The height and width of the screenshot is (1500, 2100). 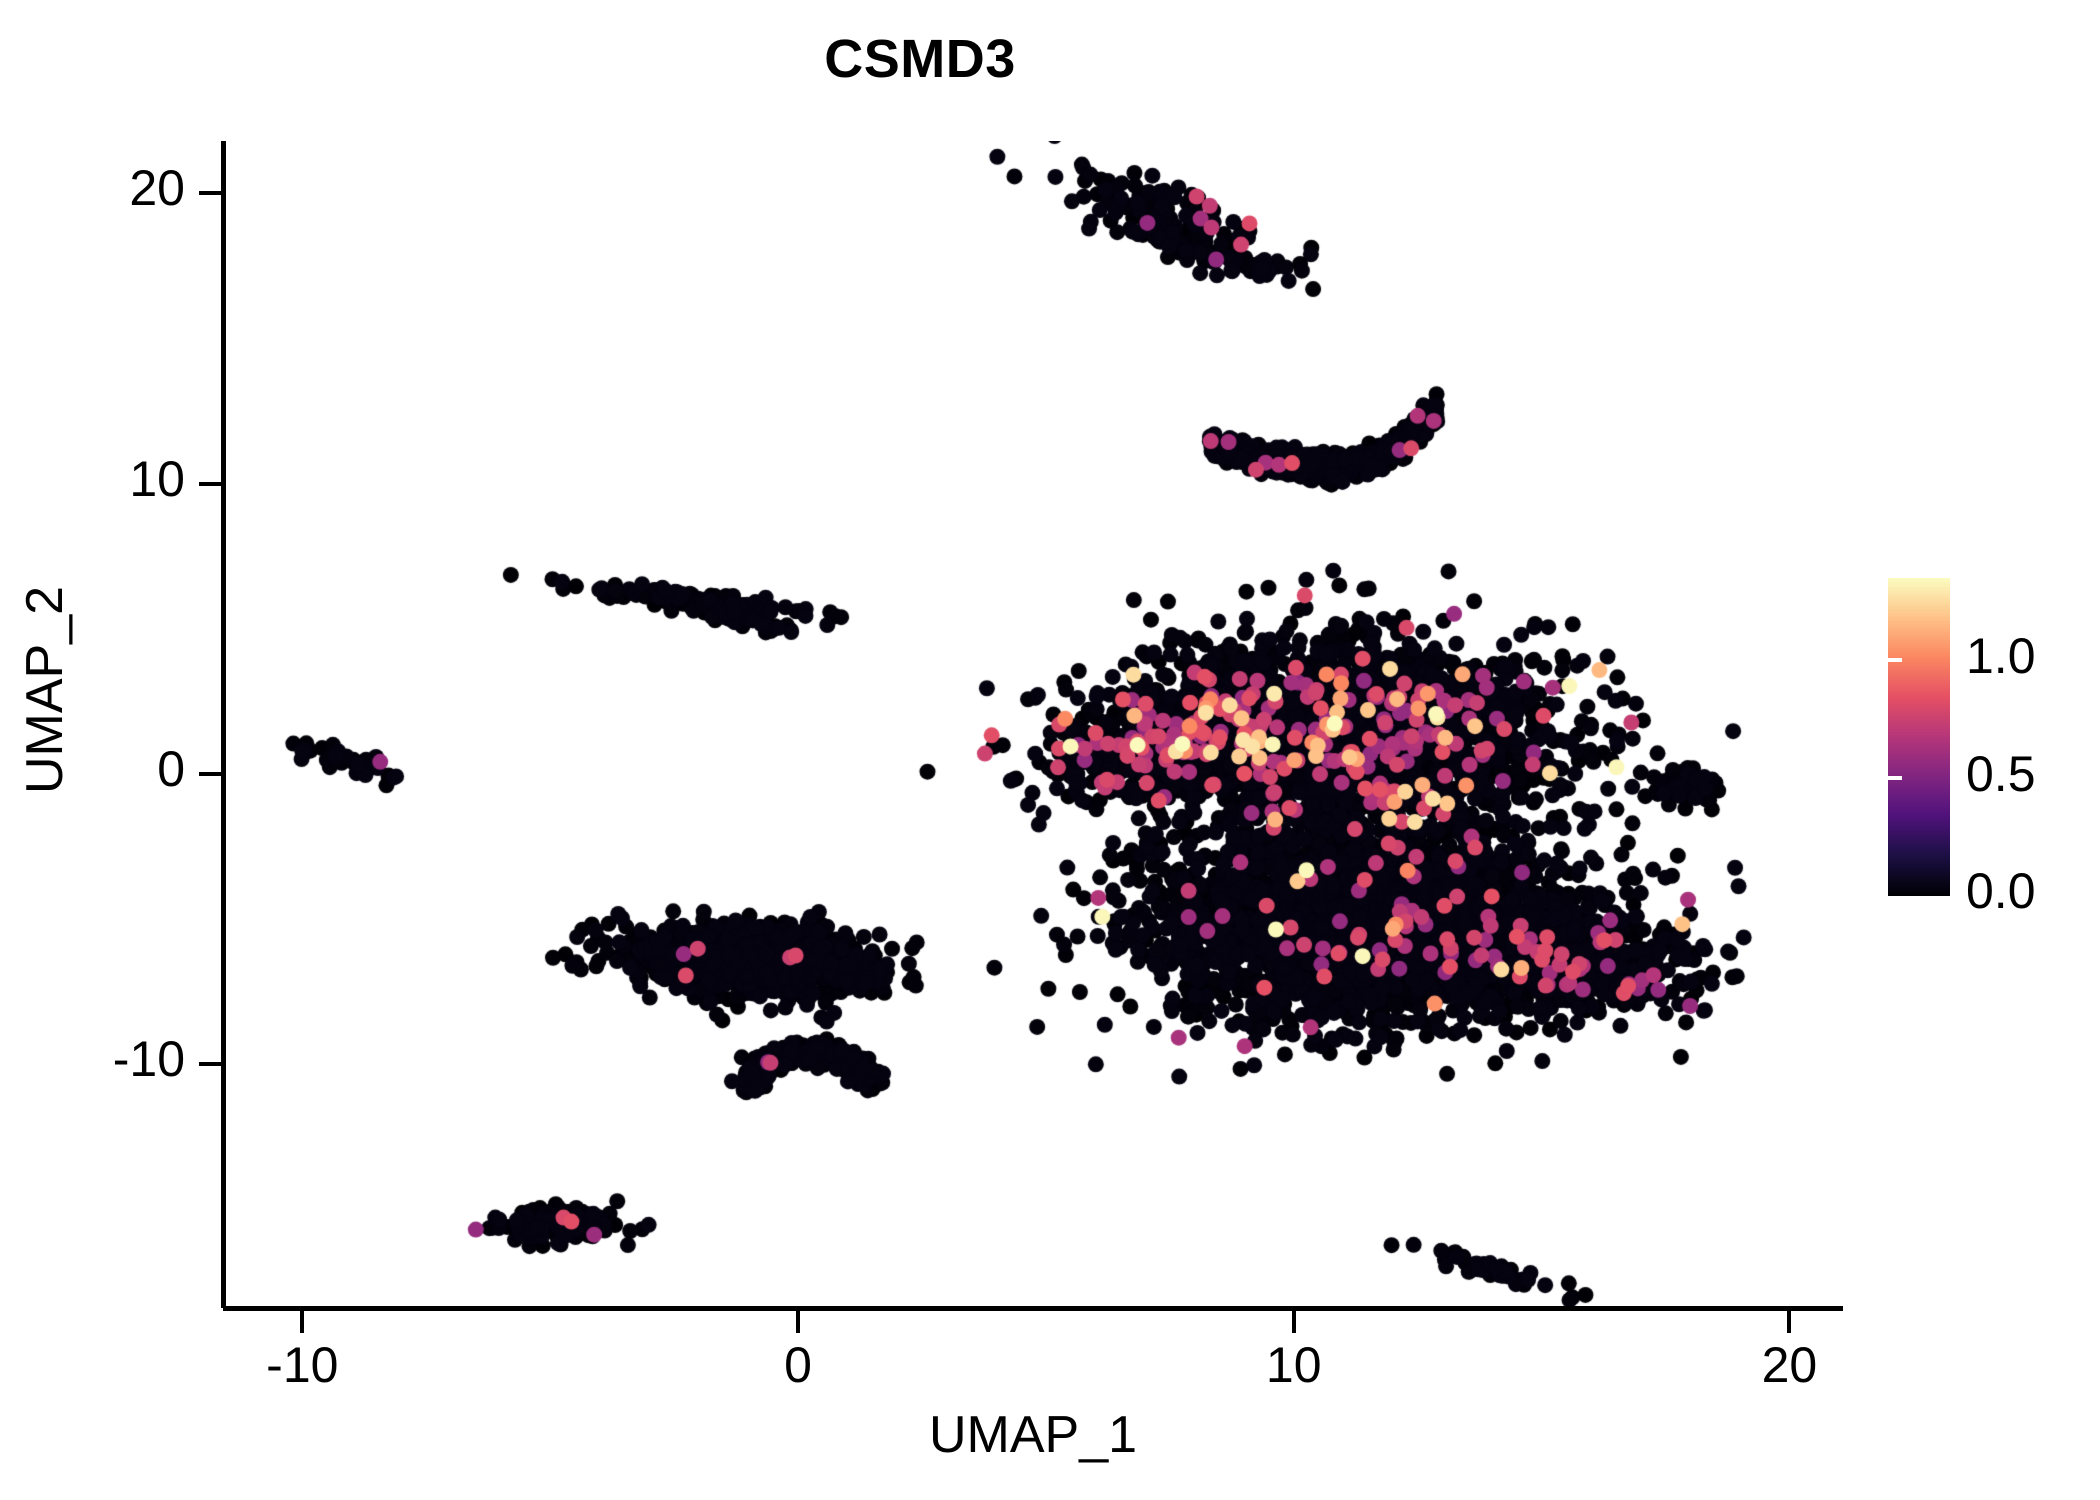 I want to click on y-tick-label: -10, so click(x=148, y=1059).